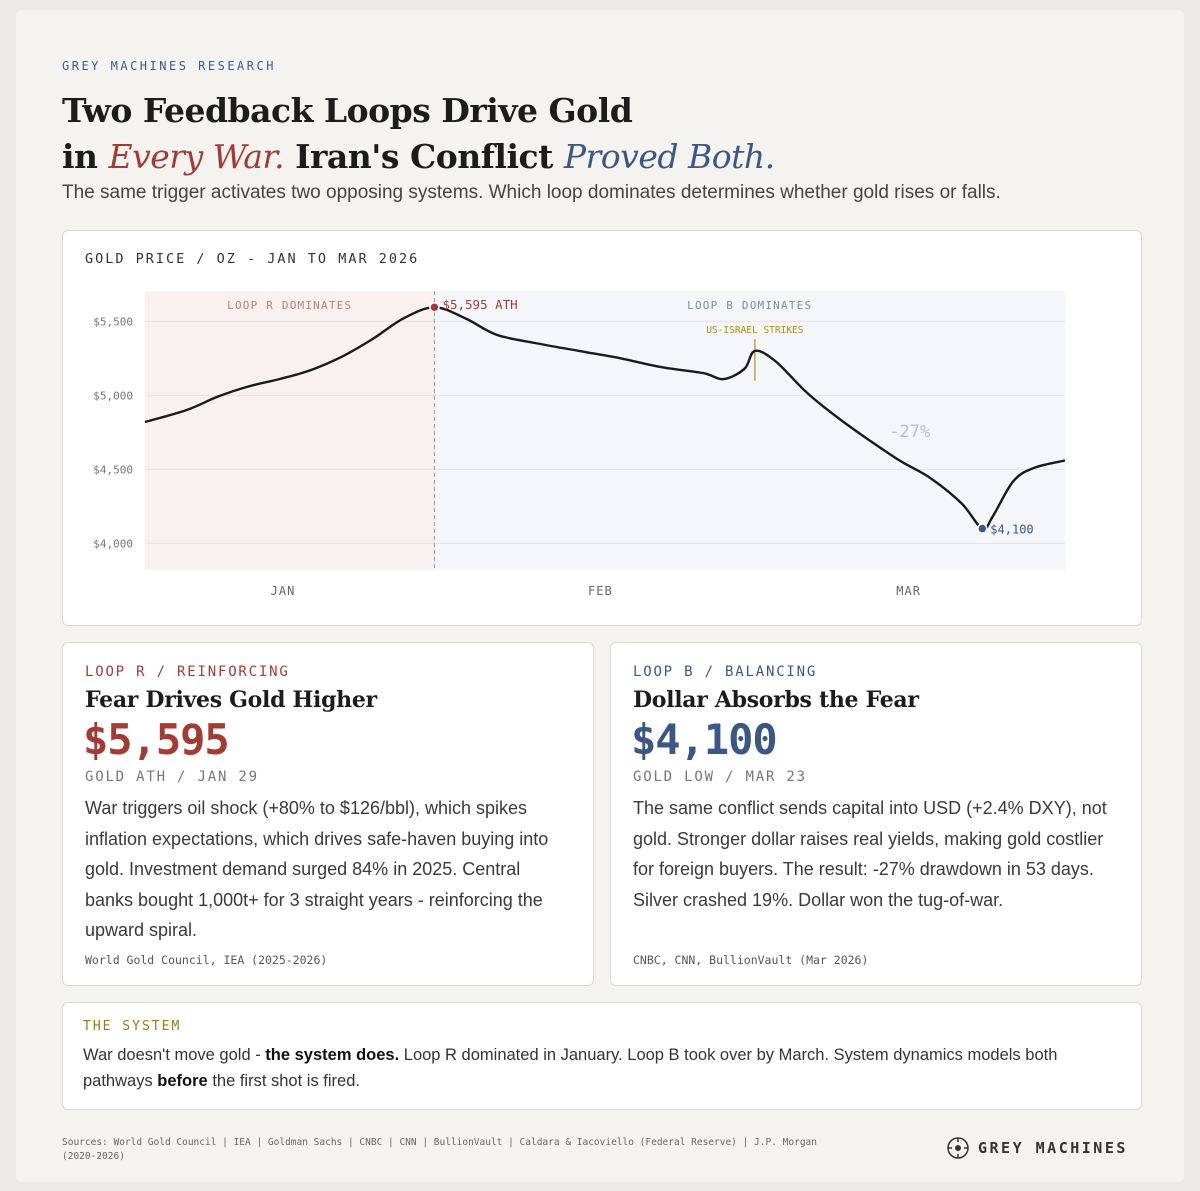  Describe the element at coordinates (958, 1148) in the screenshot. I see `grey-machines-logo-icon` at that location.